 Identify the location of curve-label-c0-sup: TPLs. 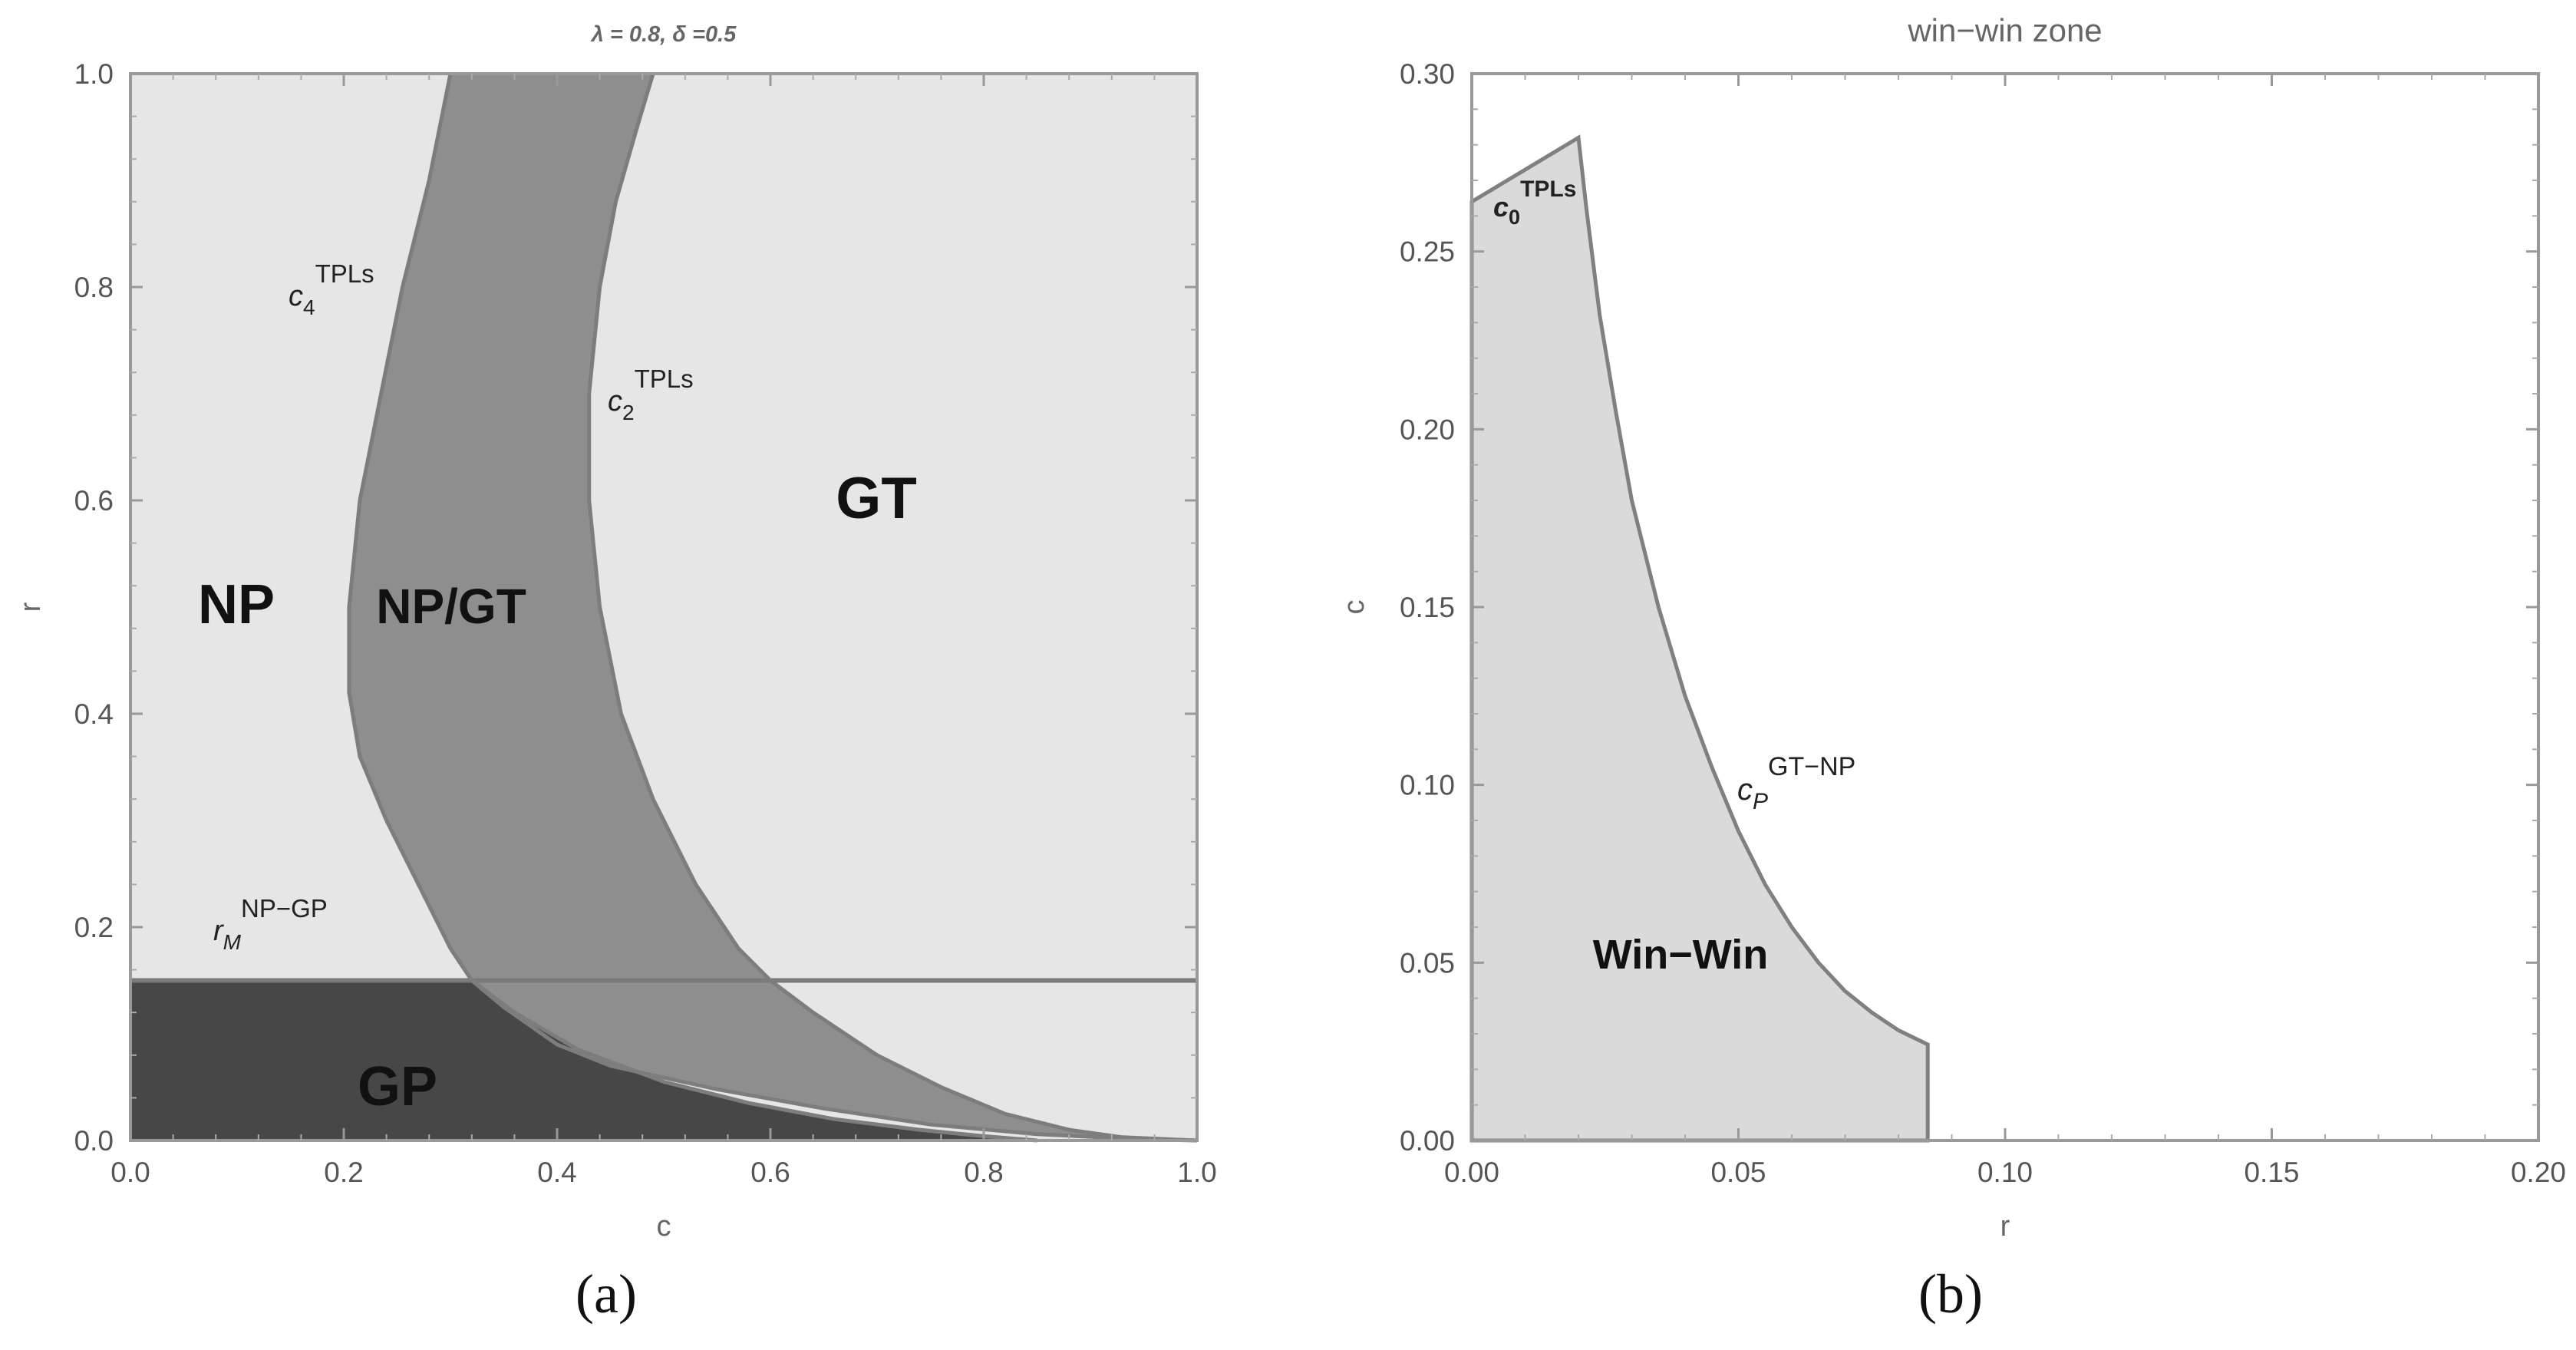
(1548, 189).